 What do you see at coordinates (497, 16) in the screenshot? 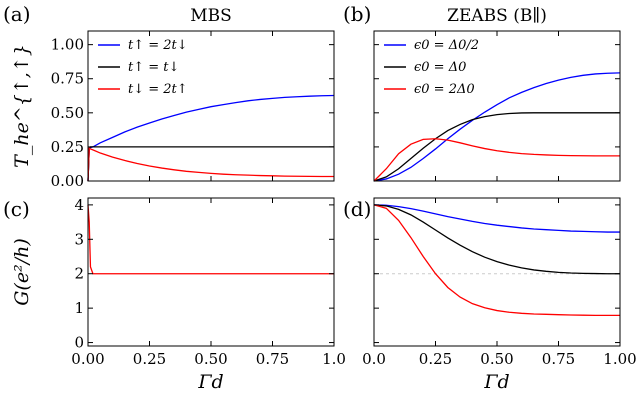
I see `panel-title: ZEABS (B∥)` at bounding box center [497, 16].